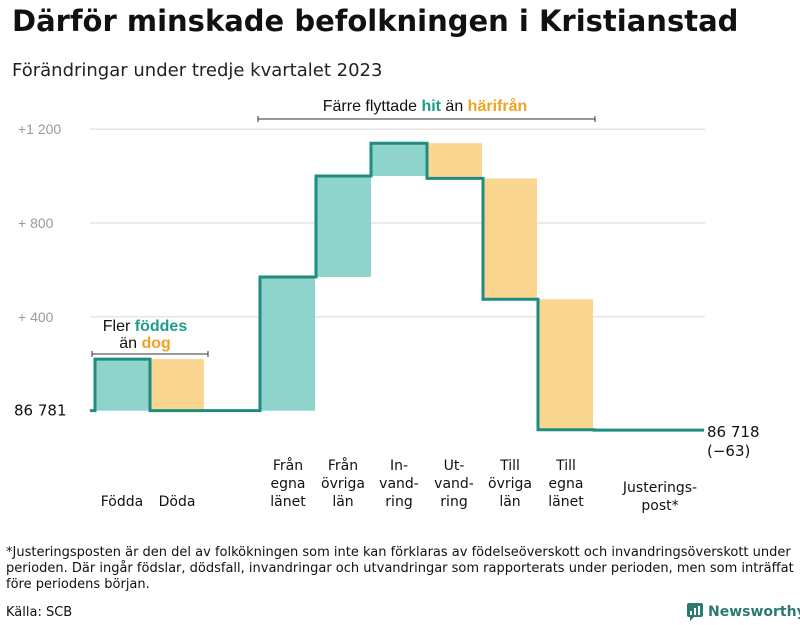 The width and height of the screenshot is (800, 625). I want to click on category-label: In-vand-ring, so click(399, 484).